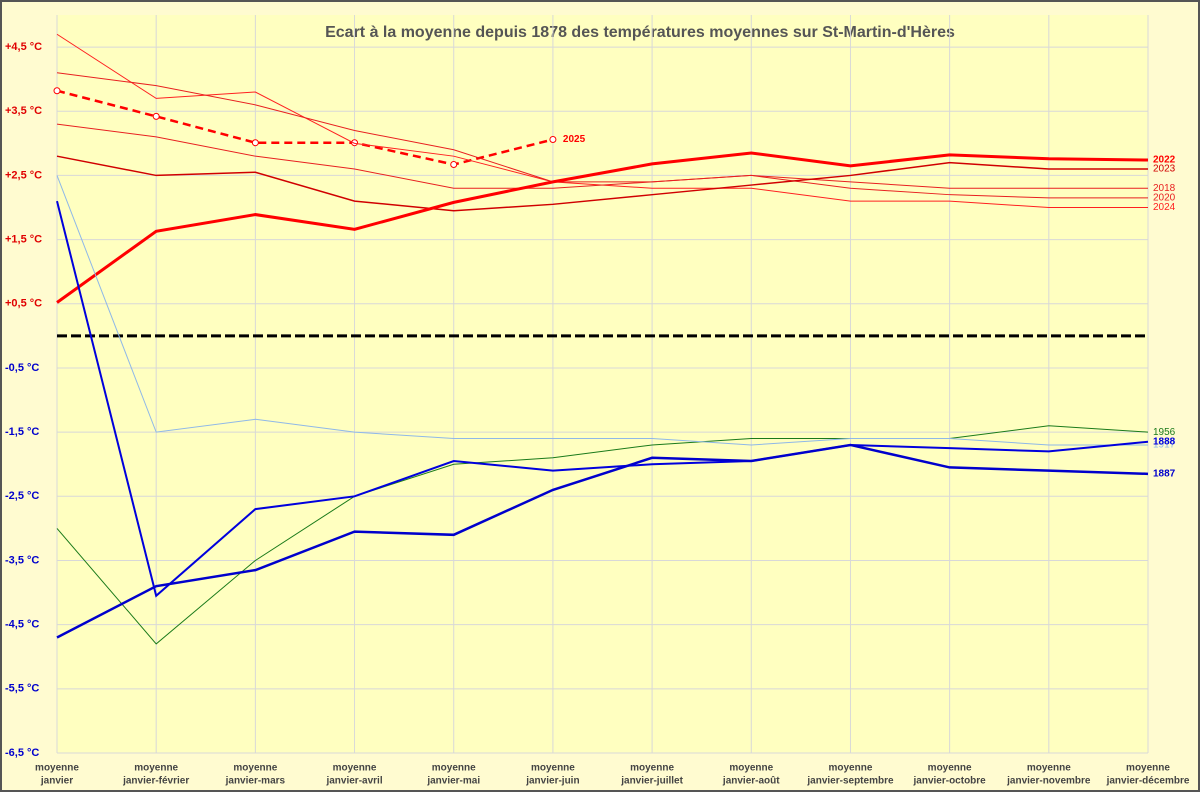 This screenshot has width=1200, height=792. Describe the element at coordinates (56, 781) in the screenshot. I see `x-tick-label: janvier` at that location.